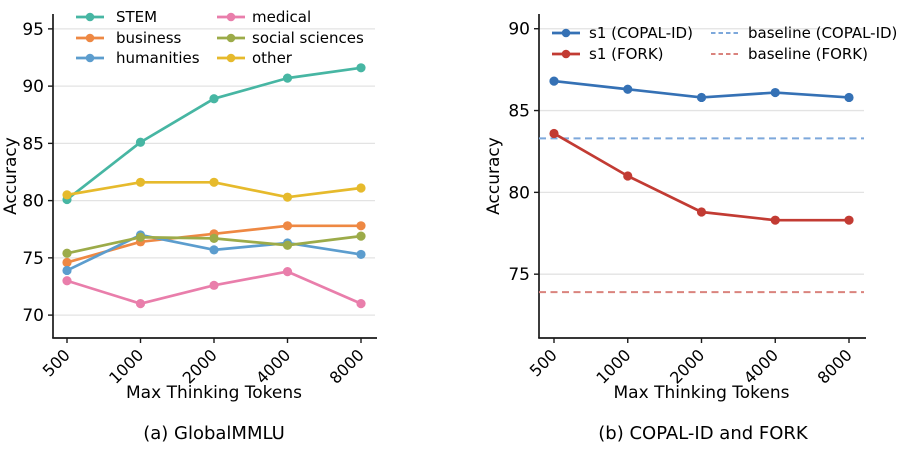 Image resolution: width=897 pixels, height=457 pixels. What do you see at coordinates (703, 433) in the screenshot?
I see `caption-b: (b) COPAL-ID and FORK` at bounding box center [703, 433].